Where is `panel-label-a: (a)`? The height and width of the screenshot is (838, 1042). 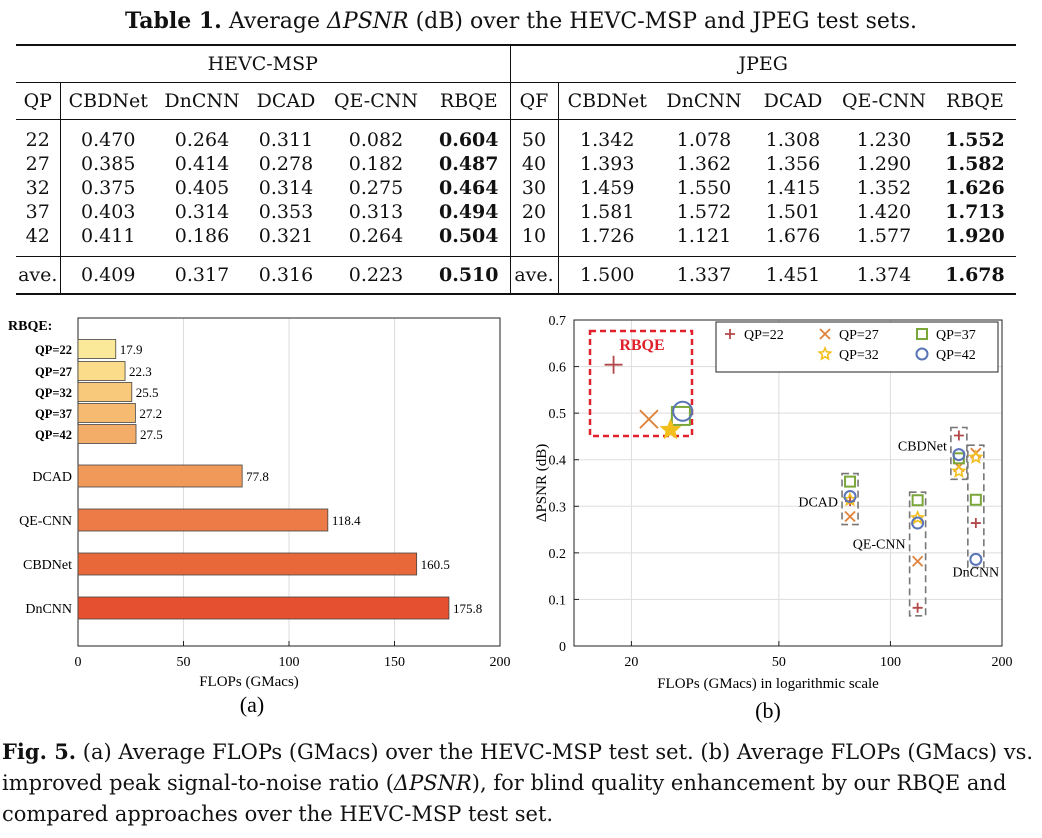
panel-label-a: (a) is located at coordinates (252, 704).